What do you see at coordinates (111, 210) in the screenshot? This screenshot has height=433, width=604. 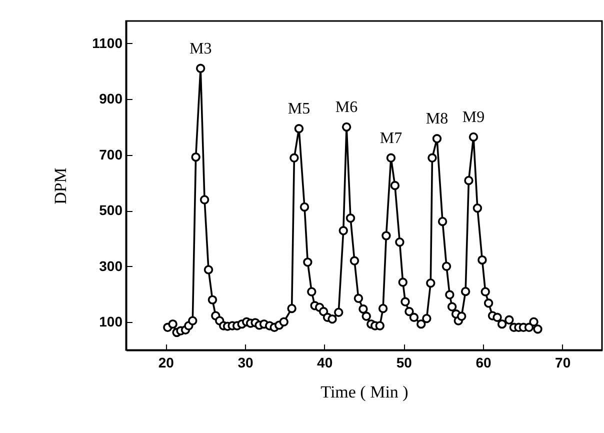 I see `y-tick-label: 500` at bounding box center [111, 210].